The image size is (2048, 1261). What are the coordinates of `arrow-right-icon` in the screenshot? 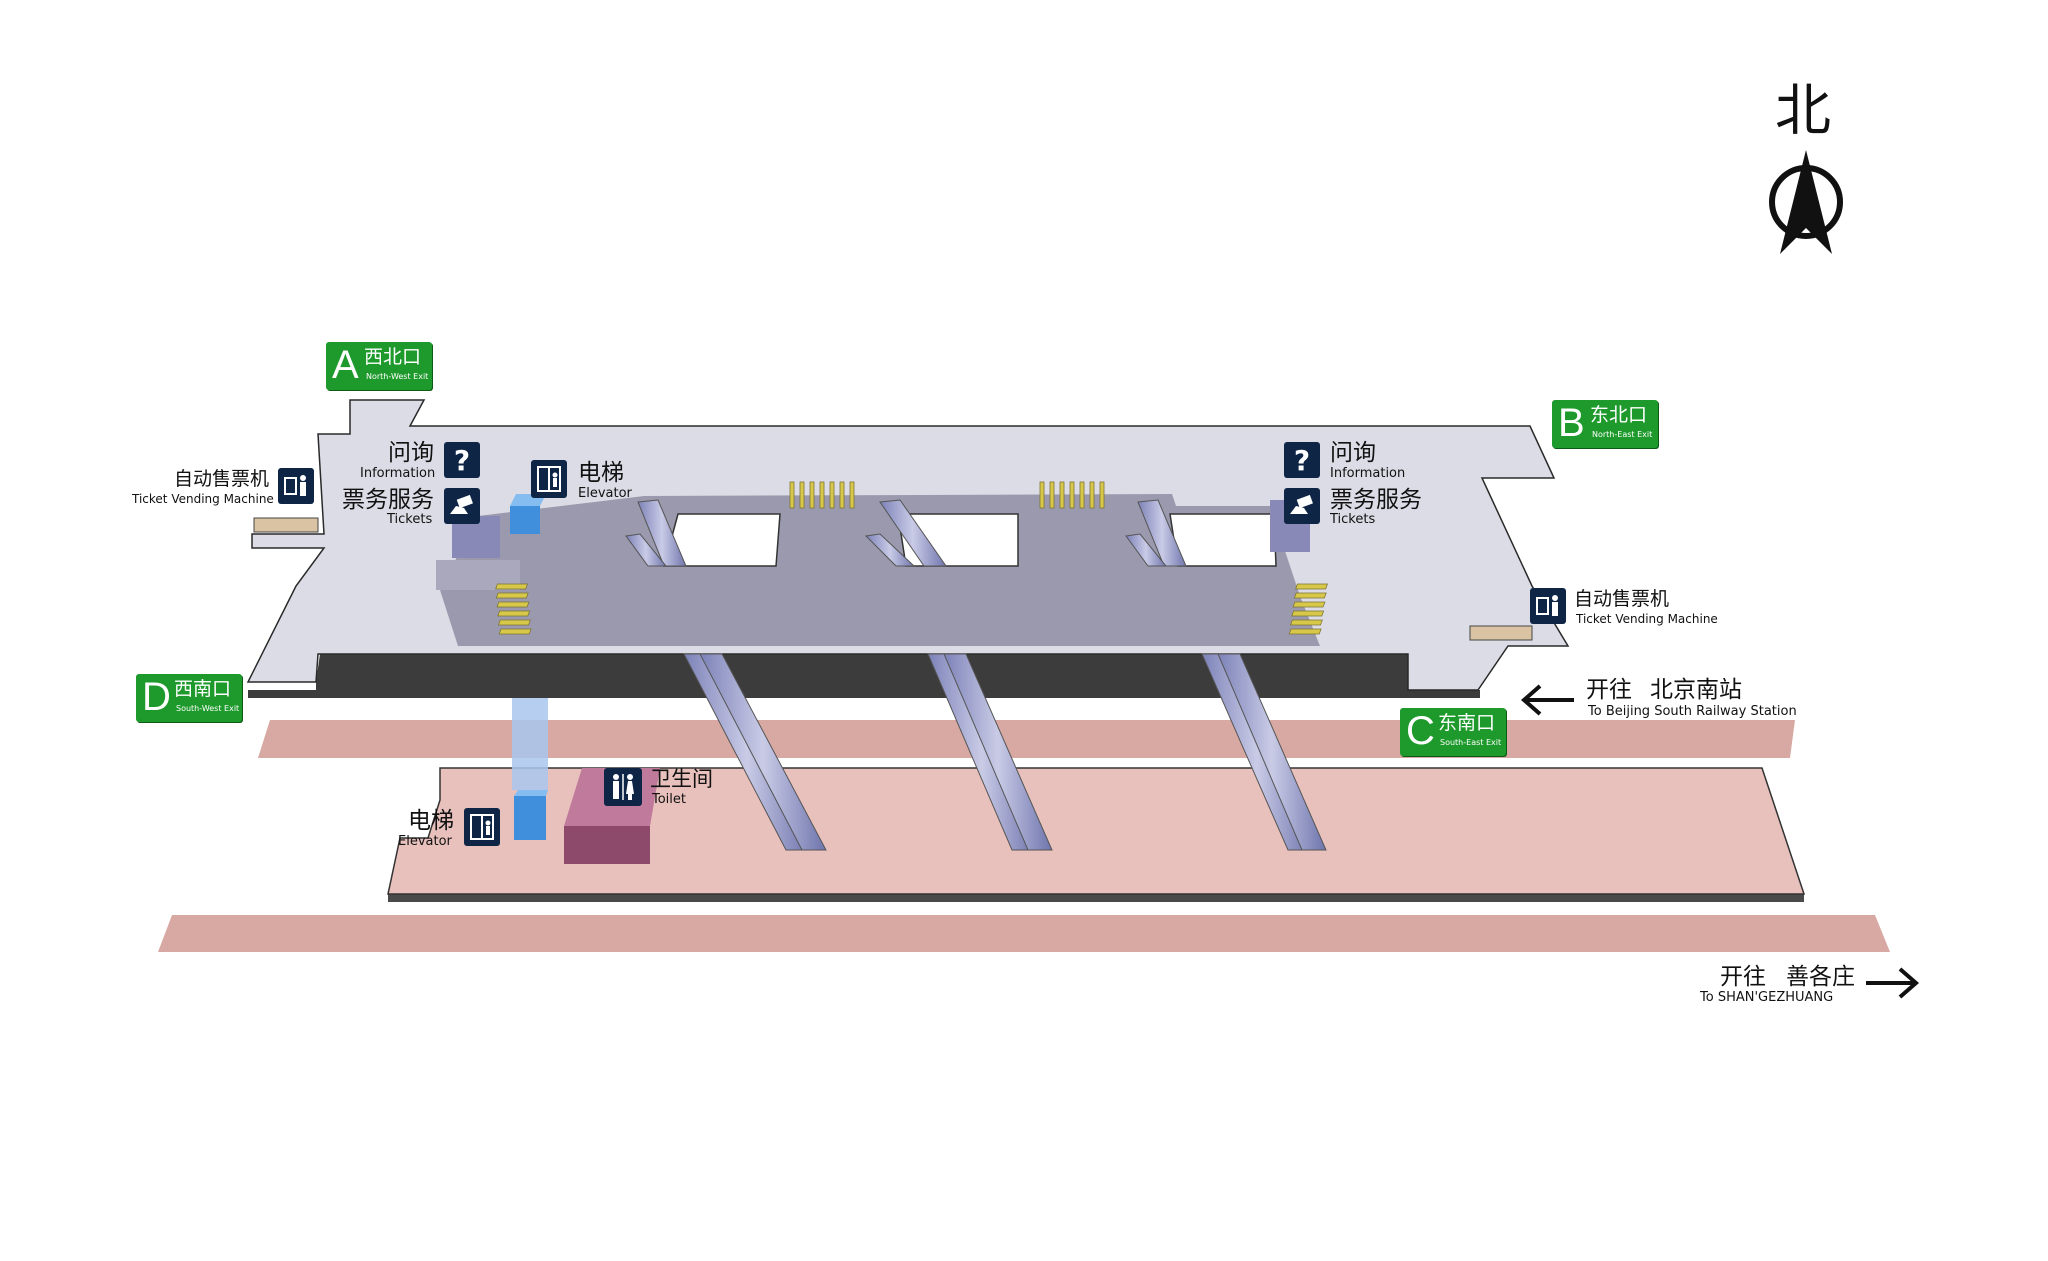 It's located at (1893, 983).